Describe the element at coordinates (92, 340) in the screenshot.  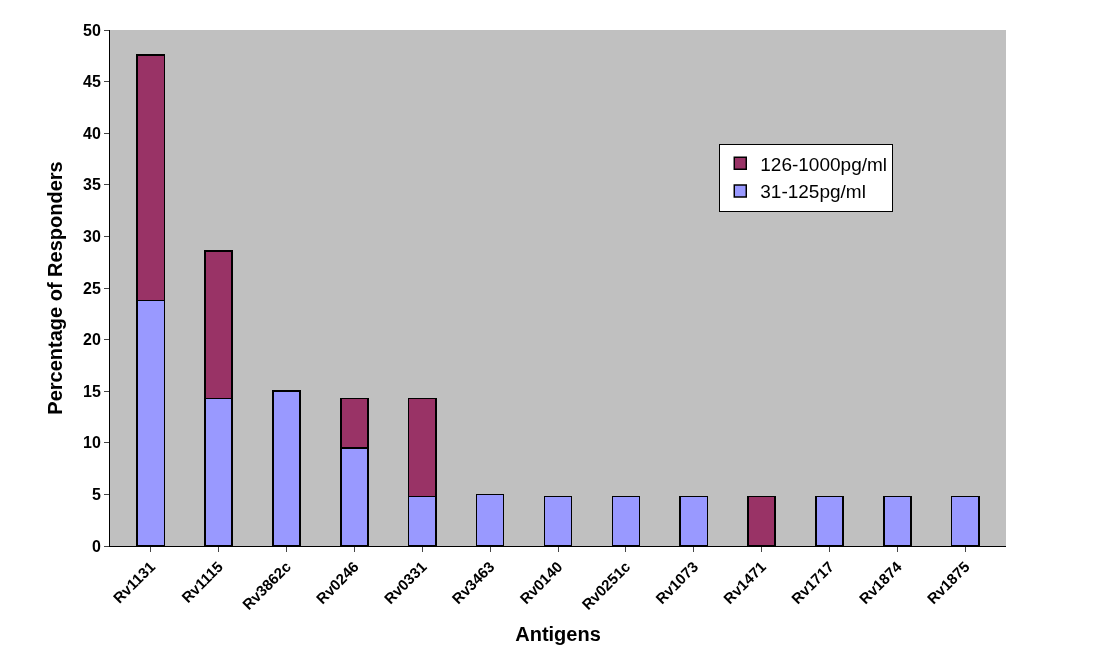
I see `y-tick-label: 20` at that location.